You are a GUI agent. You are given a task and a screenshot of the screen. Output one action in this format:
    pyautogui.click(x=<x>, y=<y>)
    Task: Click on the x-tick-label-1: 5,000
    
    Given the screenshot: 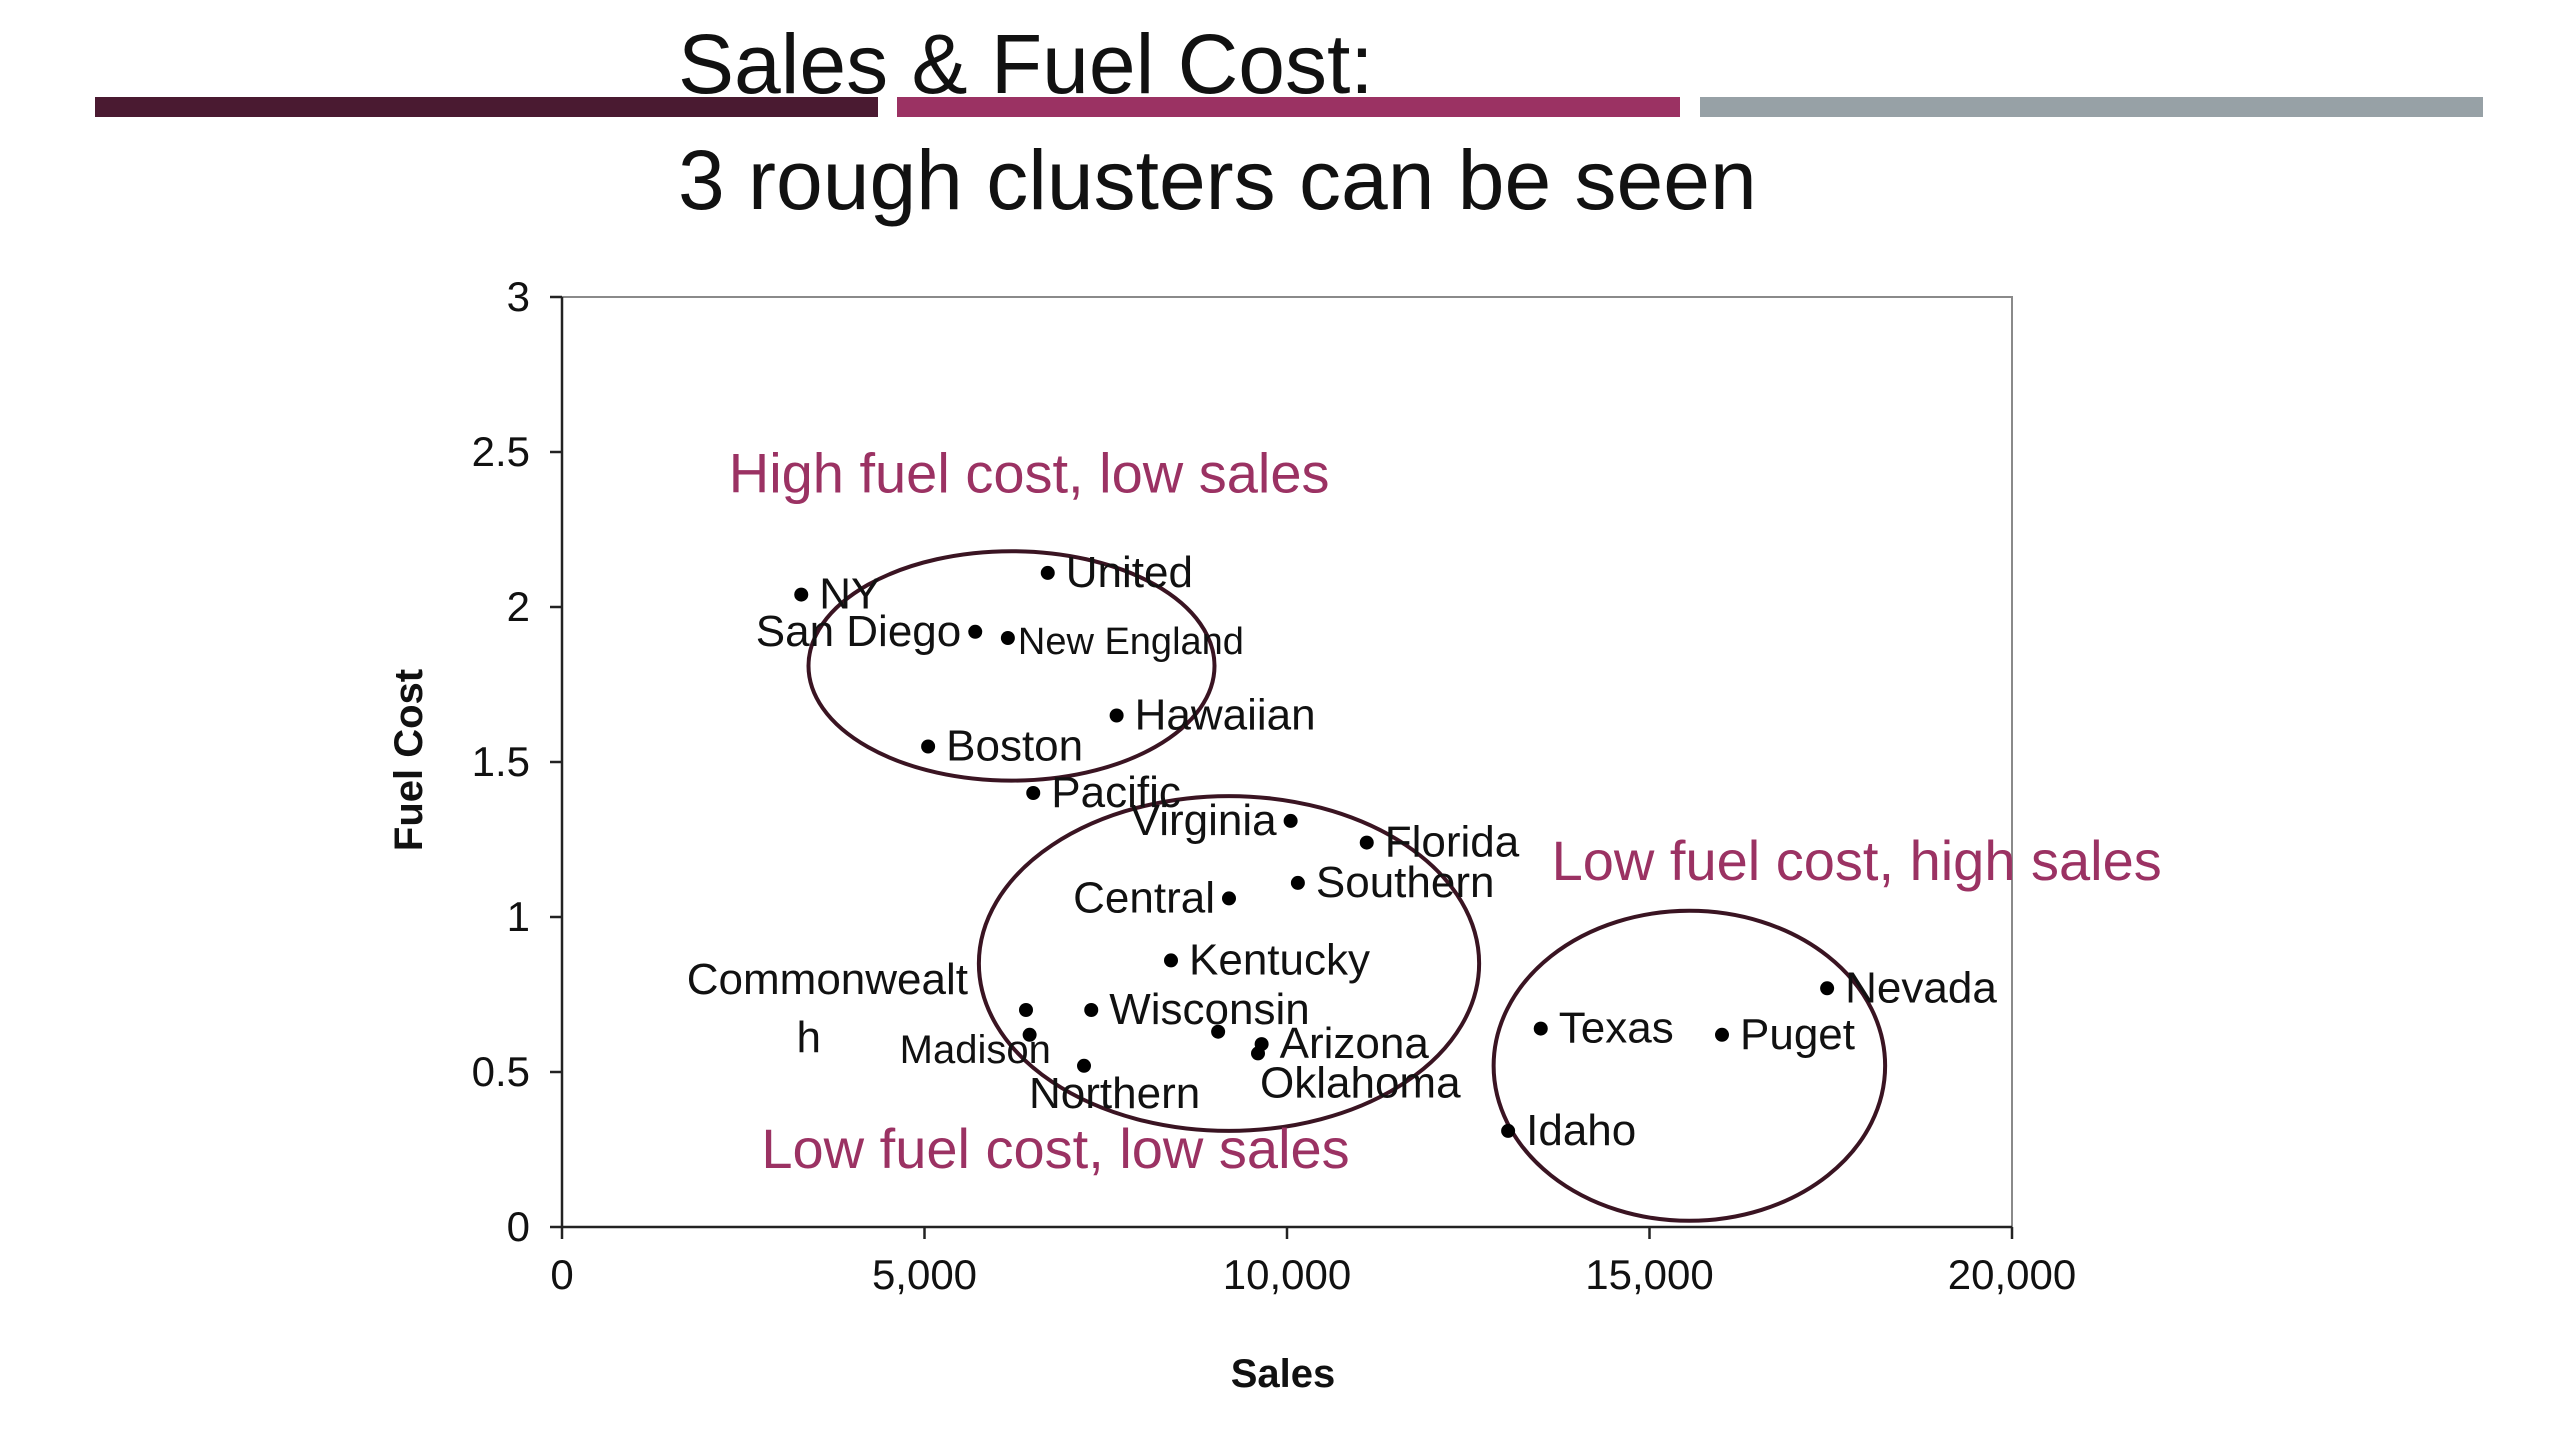 What is the action you would take?
    pyautogui.click(x=924, y=1274)
    